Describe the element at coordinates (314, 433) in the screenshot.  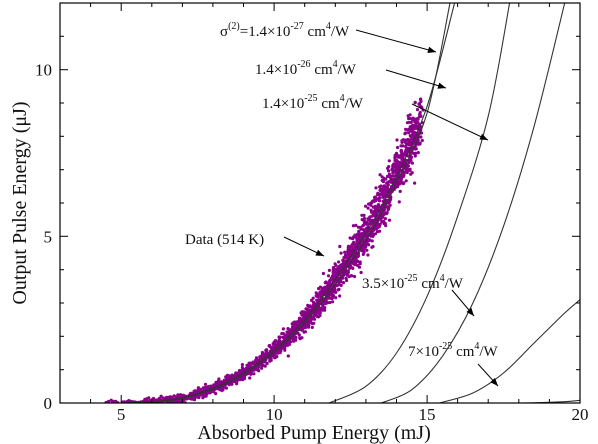
I see `x-axis-label: Absorbed Pump Energy (mJ)` at that location.